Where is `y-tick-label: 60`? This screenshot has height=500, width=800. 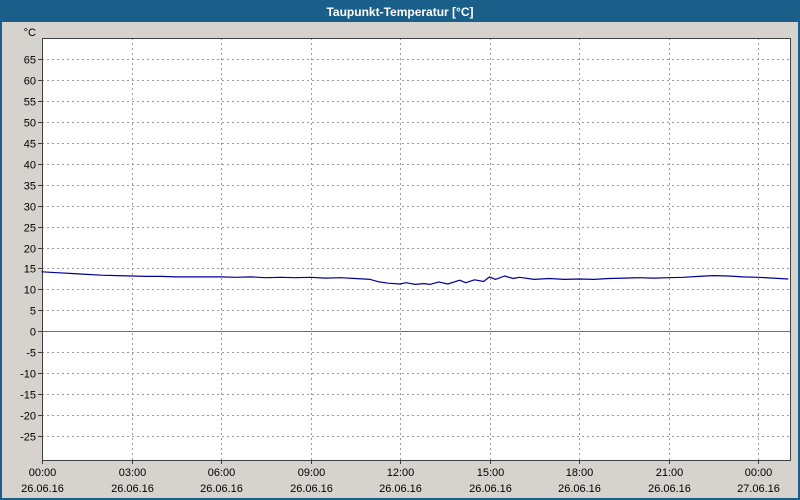
y-tick-label: 60 is located at coordinates (30, 82).